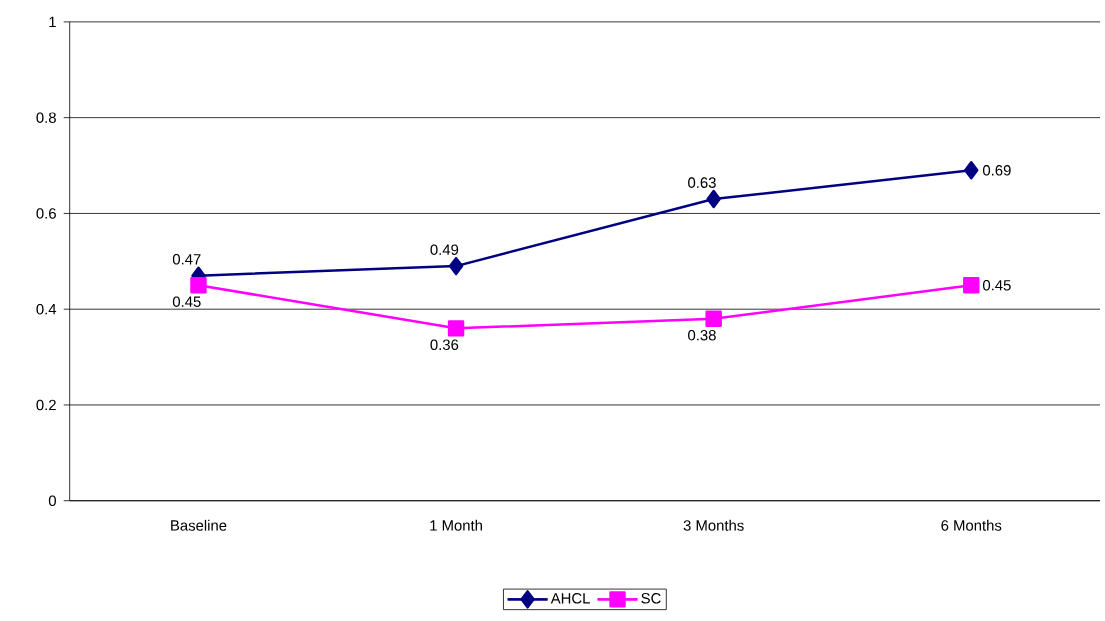 Image resolution: width=1105 pixels, height=621 pixels. I want to click on x-tick-label: 6 Months, so click(971, 525).